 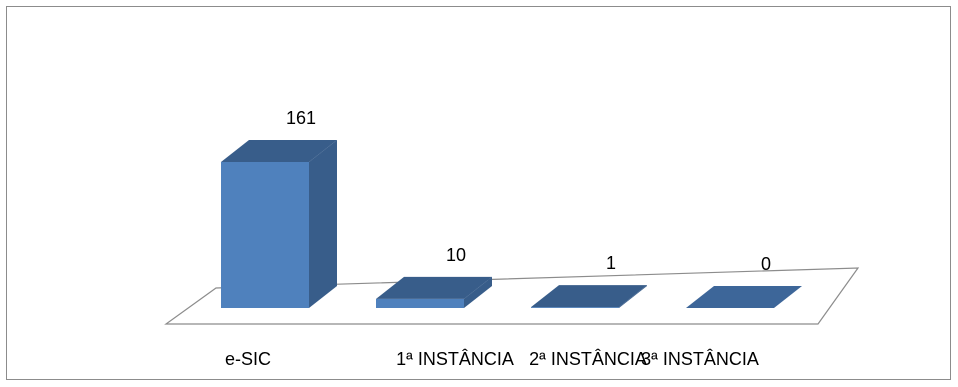 I want to click on category-label: e-SIC, so click(x=248, y=359).